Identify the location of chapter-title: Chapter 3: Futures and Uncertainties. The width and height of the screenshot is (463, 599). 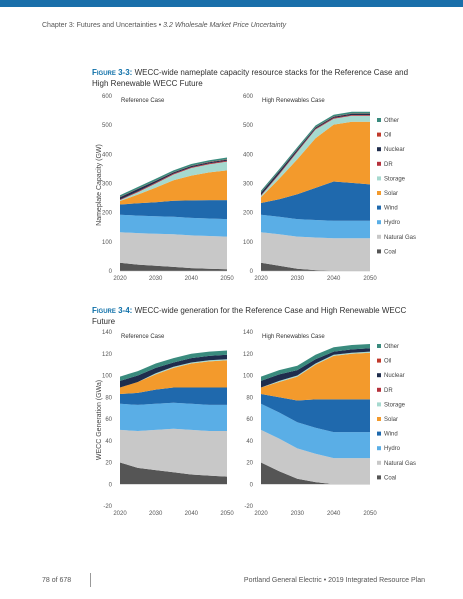
(99, 25).